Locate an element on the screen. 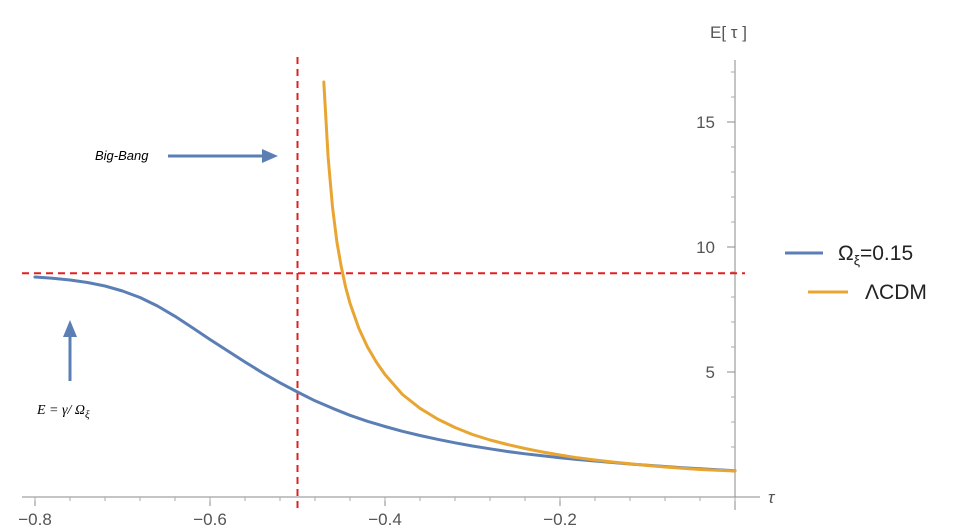  x-tick-label: −0.6 is located at coordinates (210, 519).